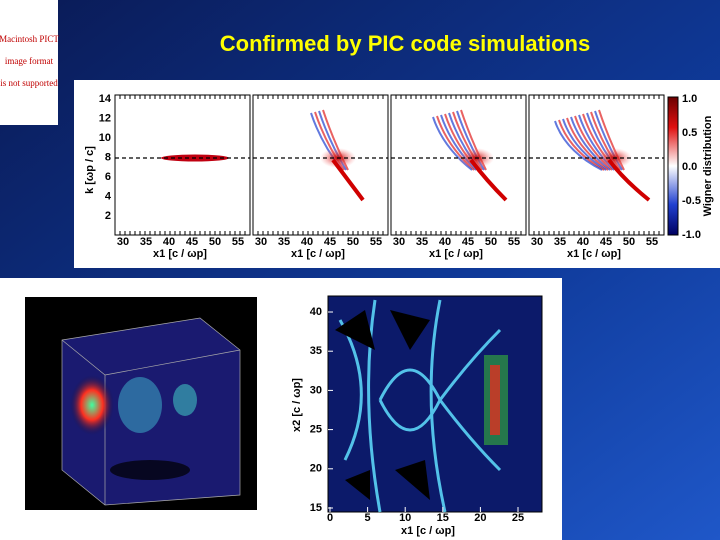 This screenshot has width=720, height=540. What do you see at coordinates (108, 177) in the screenshot?
I see `y-tick-label: 6` at bounding box center [108, 177].